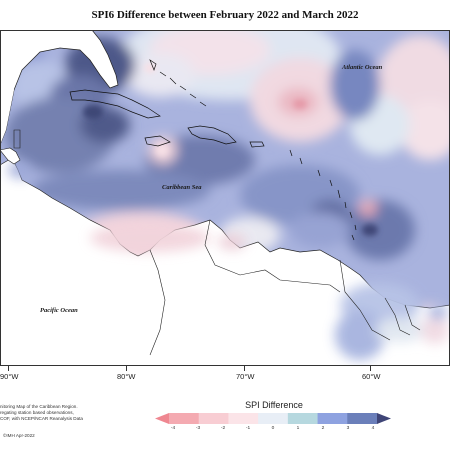 Image resolution: width=450 pixels, height=450 pixels. I want to click on caribbean-sea-label: Caribbean Sea, so click(182, 187).